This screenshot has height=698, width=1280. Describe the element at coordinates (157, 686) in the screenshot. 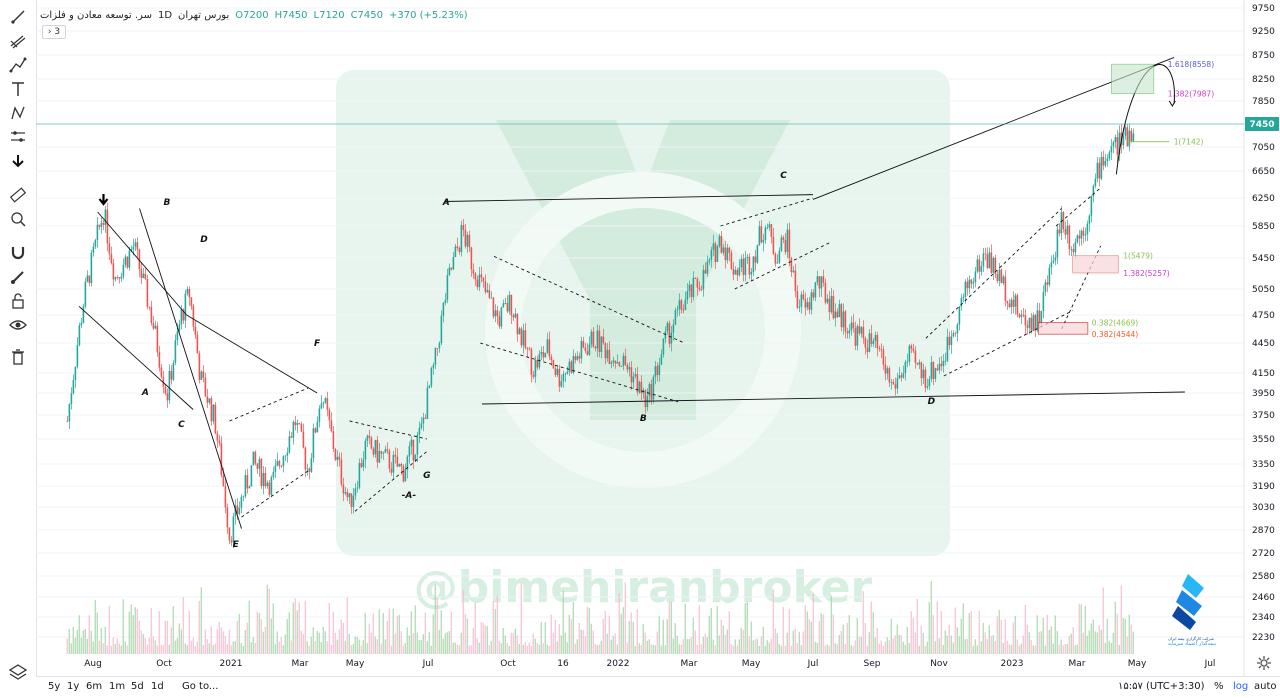

I see `range-1d: 1d` at that location.